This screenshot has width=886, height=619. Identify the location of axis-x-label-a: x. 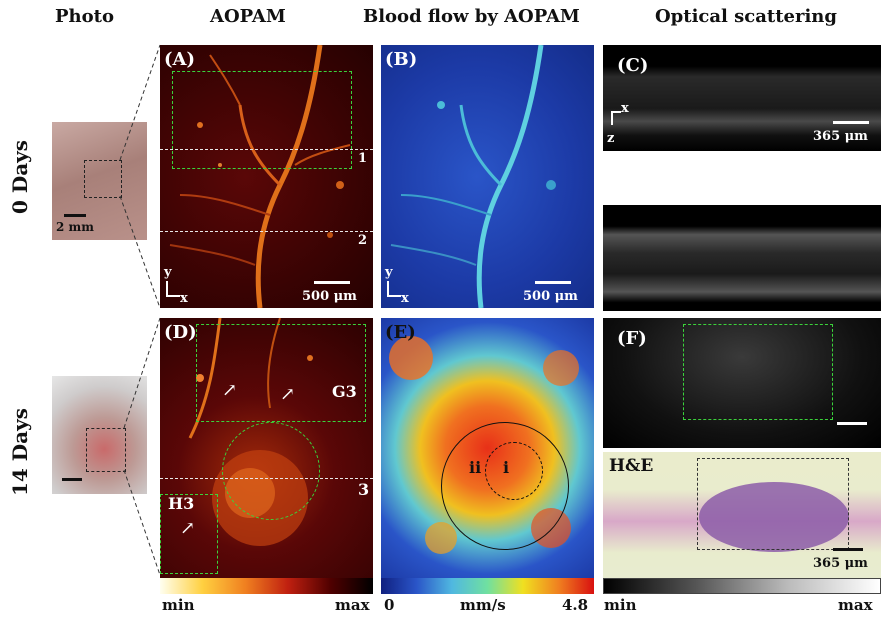
(184, 298).